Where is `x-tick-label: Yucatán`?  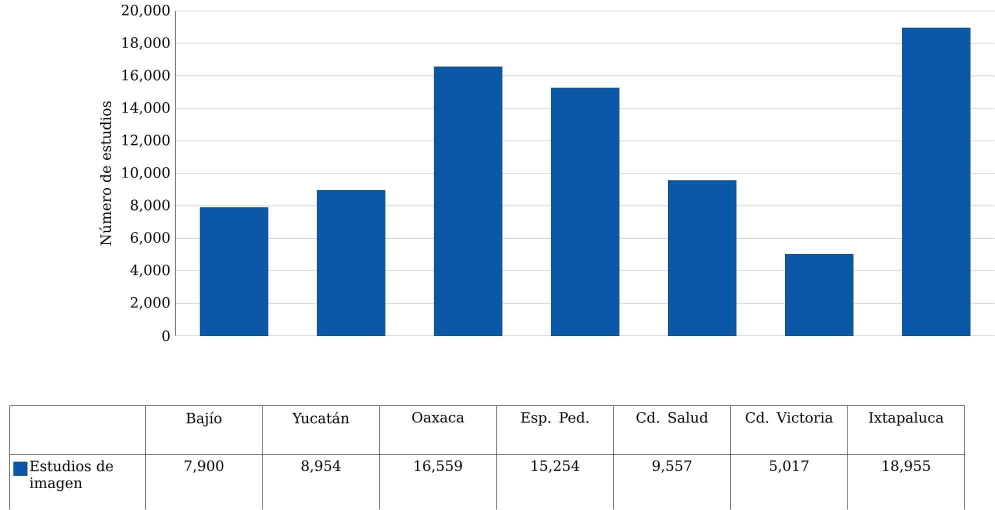
x-tick-label: Yucatán is located at coordinates (321, 418).